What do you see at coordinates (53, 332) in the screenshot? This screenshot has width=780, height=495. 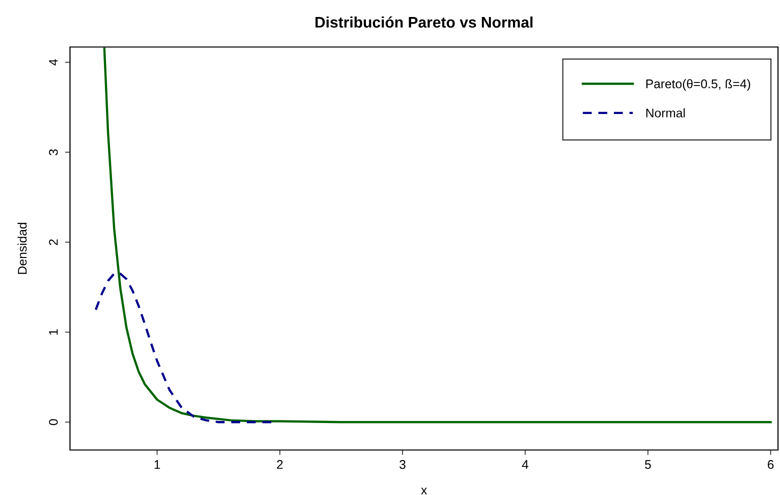 I see `y-tick-label: 1` at bounding box center [53, 332].